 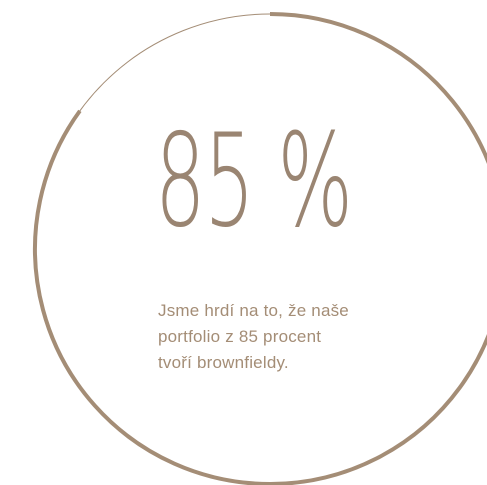 I want to click on caption-line: portfolio z 85 procent, so click(x=240, y=336).